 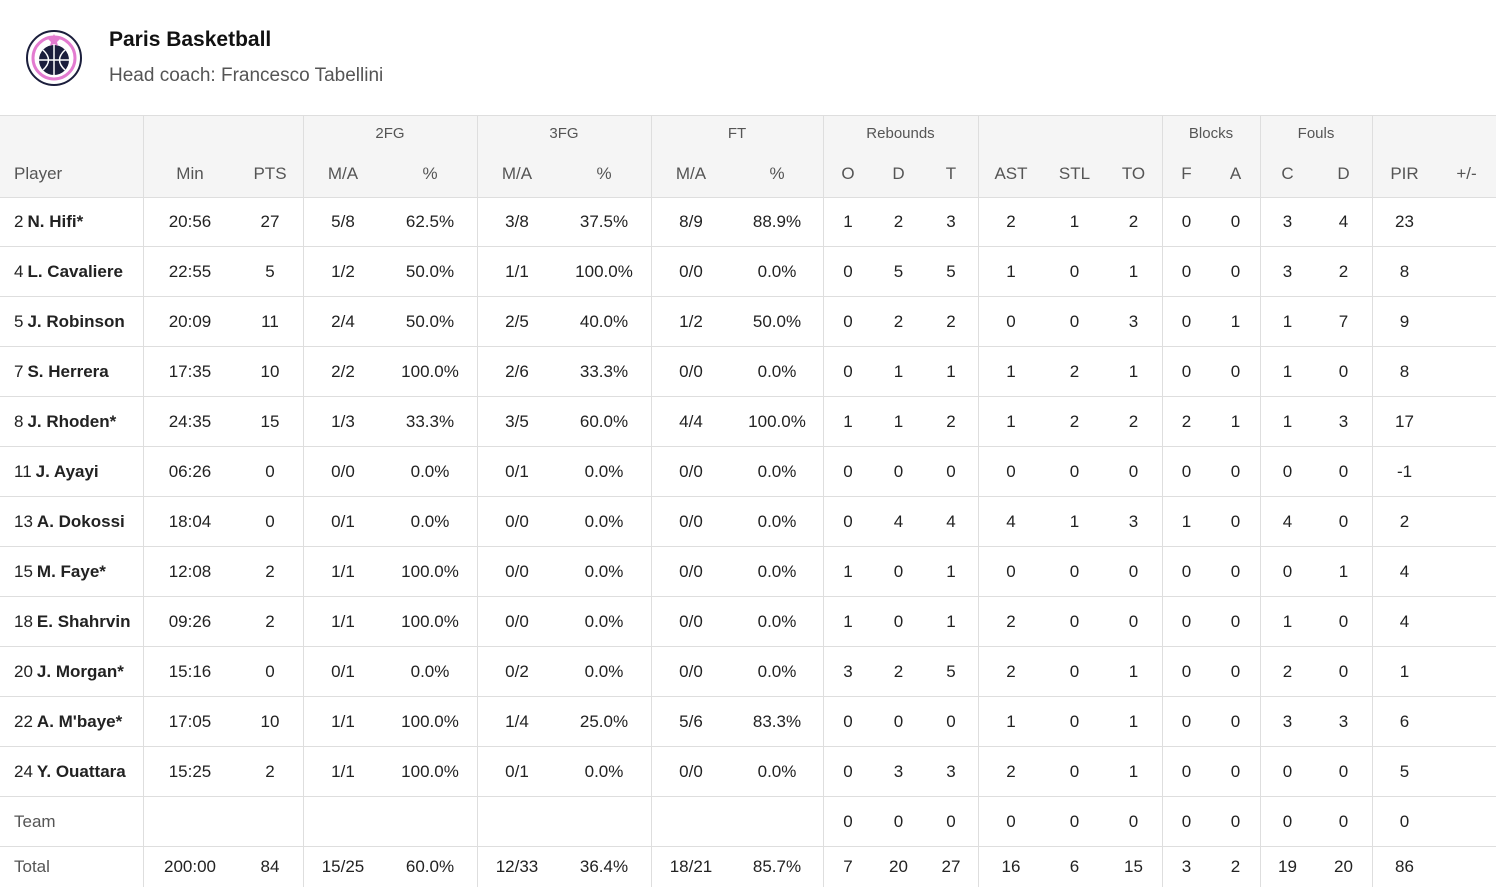 I want to click on player-name: A. Dokossi, so click(x=80, y=521).